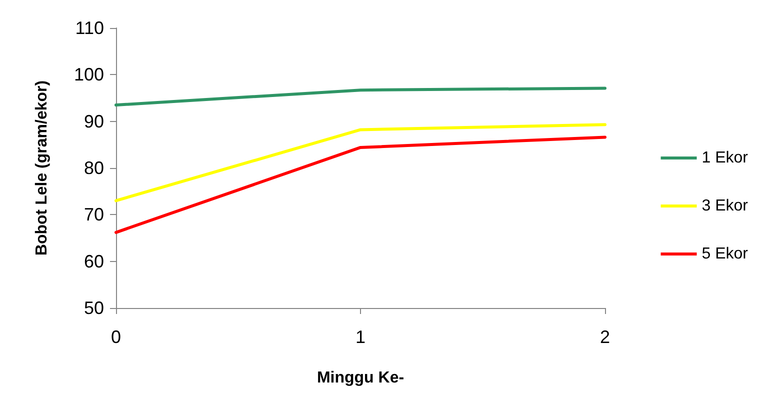 The height and width of the screenshot is (412, 771). What do you see at coordinates (605, 337) in the screenshot?
I see `x-tick-label: 2` at bounding box center [605, 337].